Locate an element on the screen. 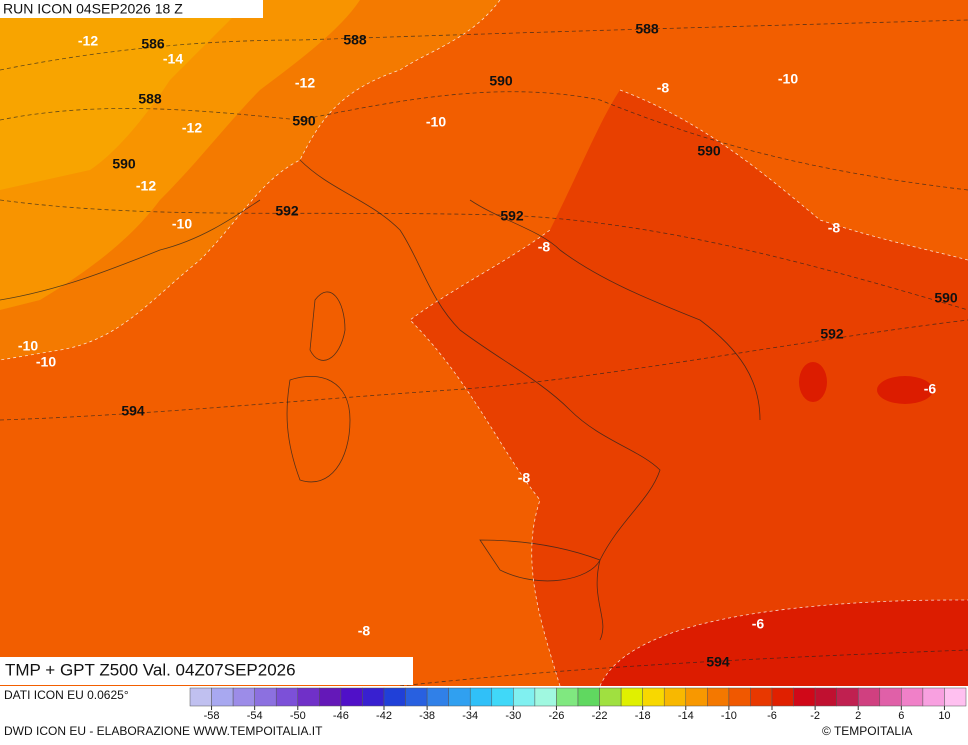  zone-coolest is located at coordinates (125, 95).